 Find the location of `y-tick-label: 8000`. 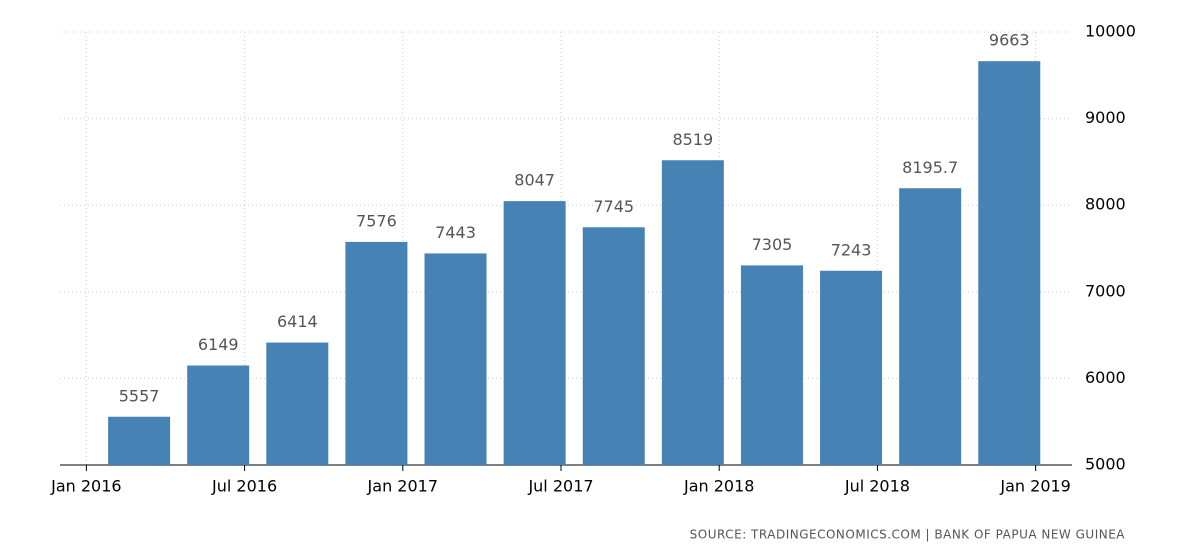

y-tick-label: 8000 is located at coordinates (1105, 204).